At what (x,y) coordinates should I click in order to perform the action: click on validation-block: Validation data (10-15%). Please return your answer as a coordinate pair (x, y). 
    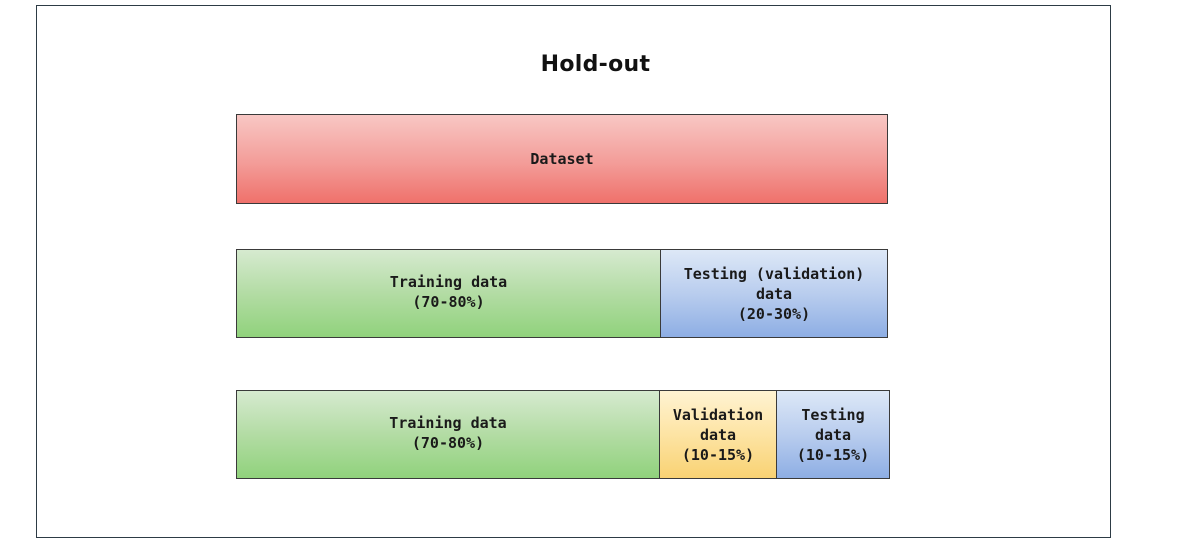
    Looking at the image, I should click on (718, 434).